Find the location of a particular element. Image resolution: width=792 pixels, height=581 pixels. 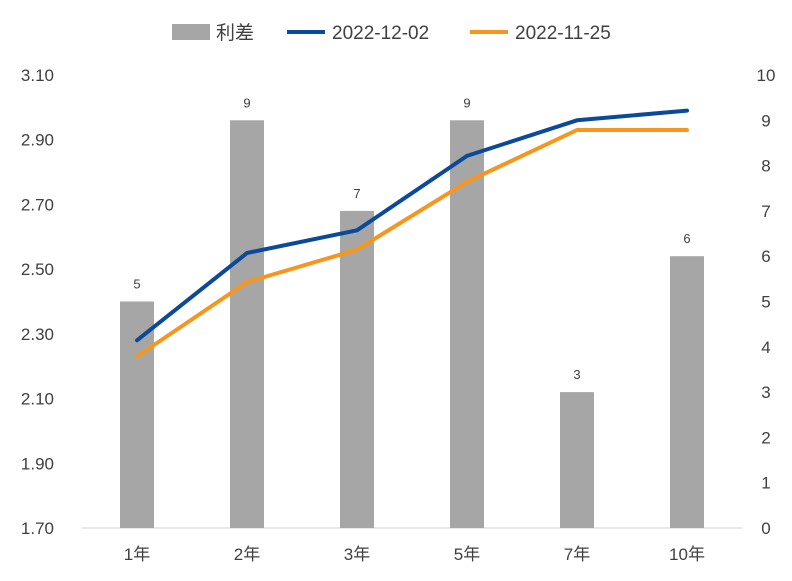

legend-label-line-1: 2022-12-02 is located at coordinates (380, 33).